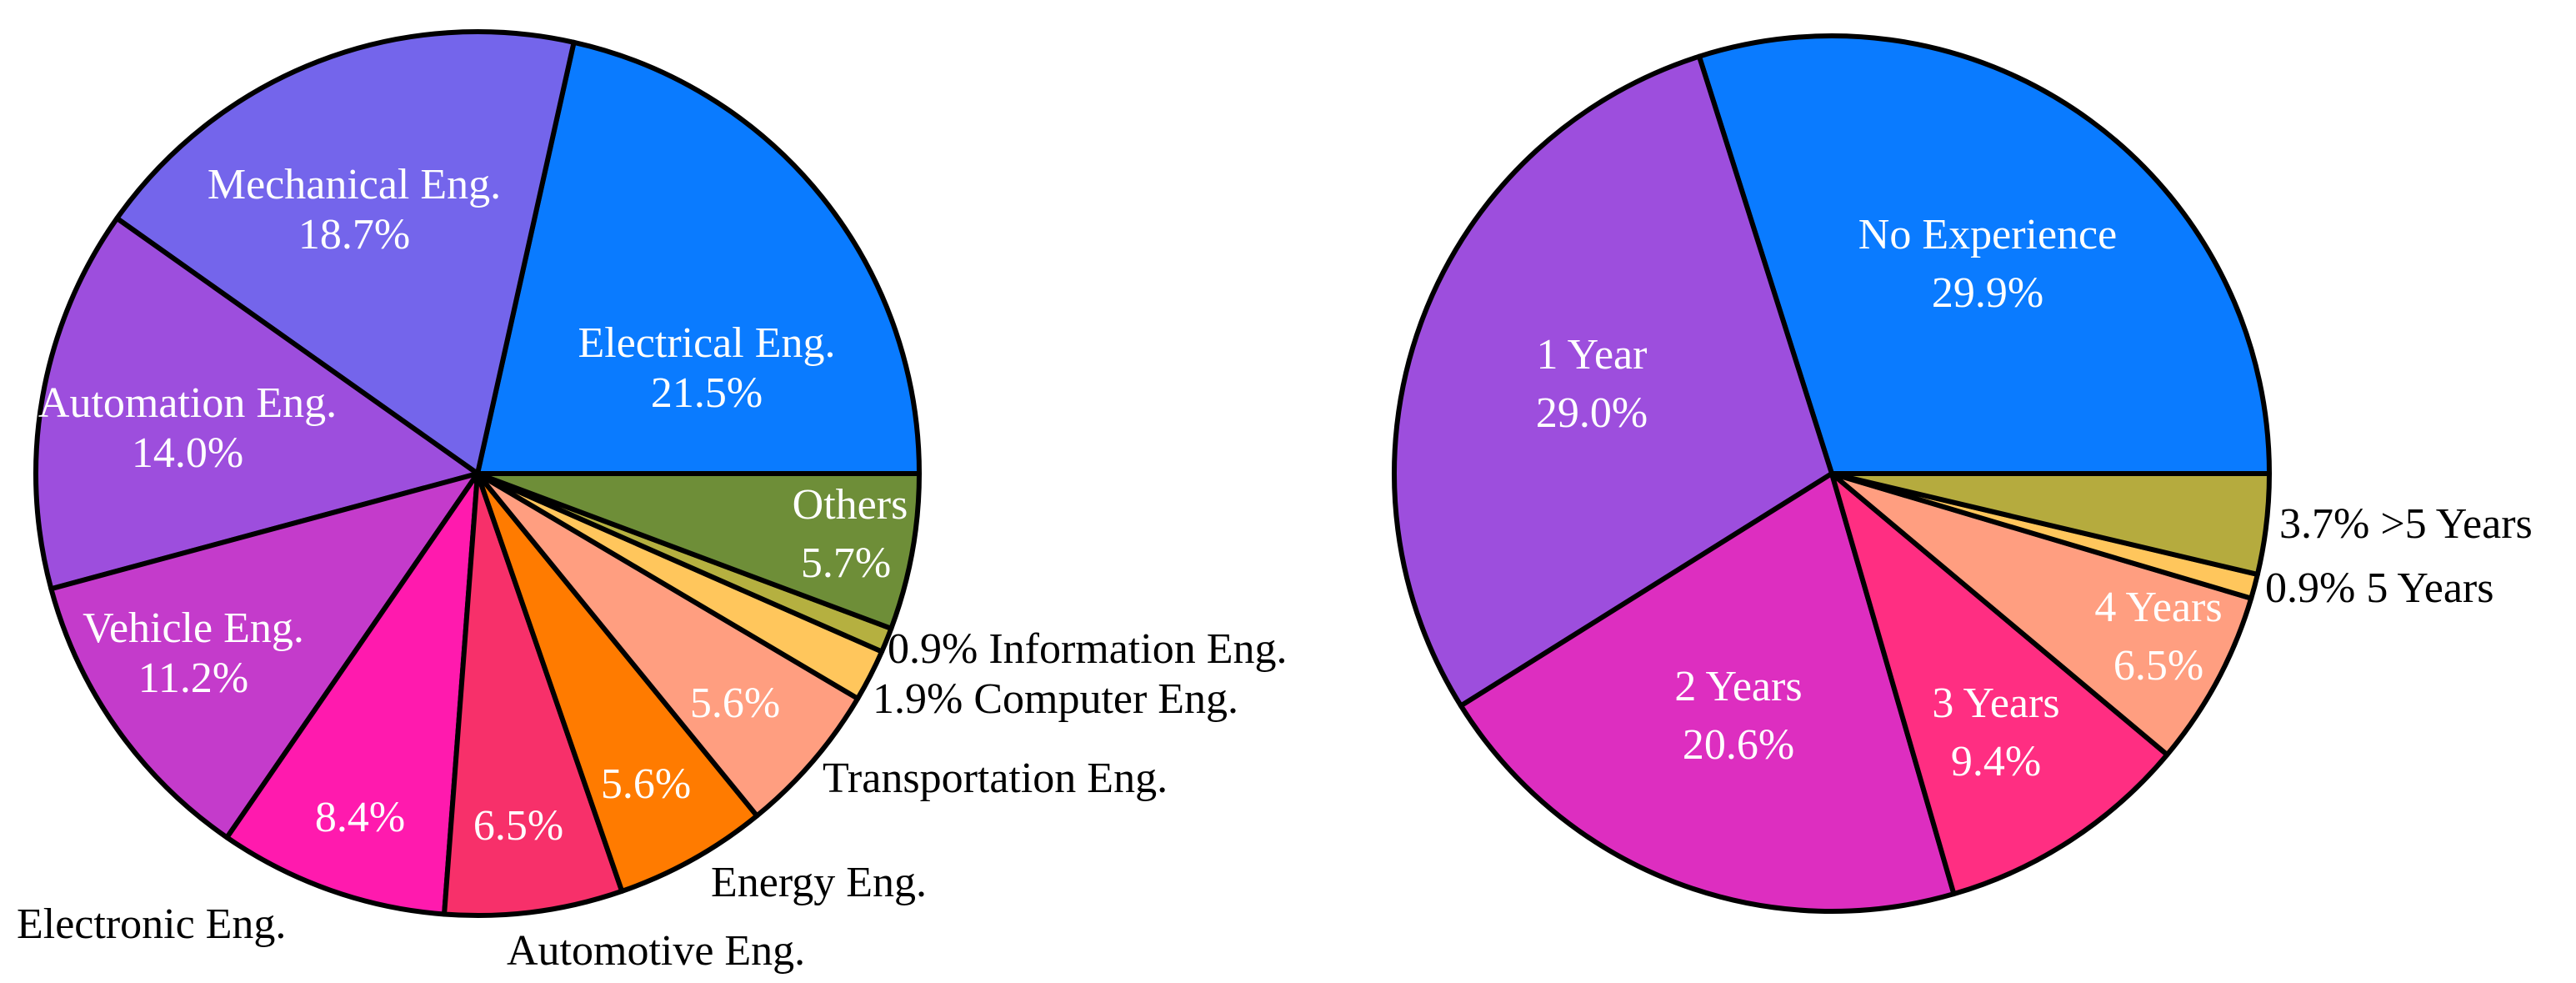 The image size is (2576, 983). I want to click on pie-slice-2-years, so click(1707, 692).